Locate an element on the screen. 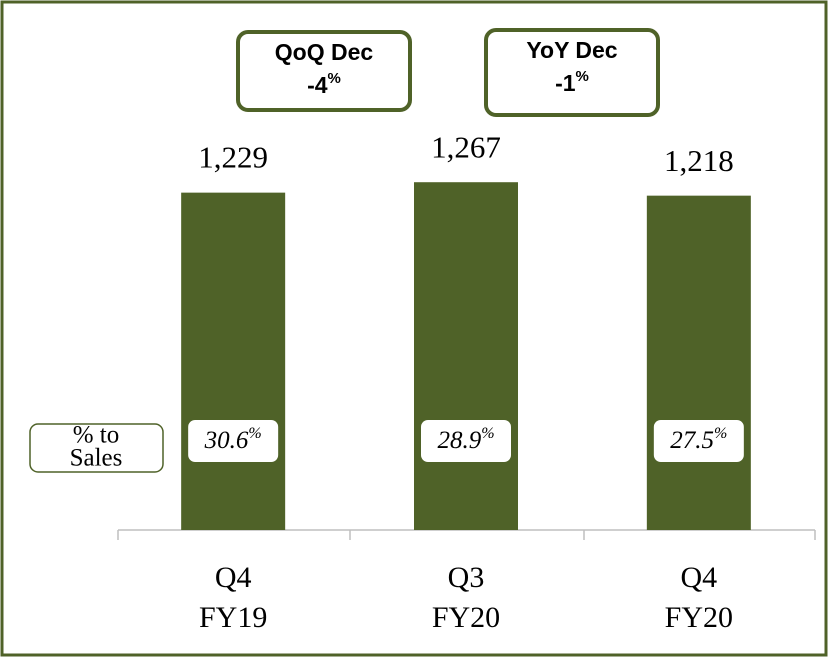 The width and height of the screenshot is (828, 657). pct-label: 28.9% is located at coordinates (465, 439).